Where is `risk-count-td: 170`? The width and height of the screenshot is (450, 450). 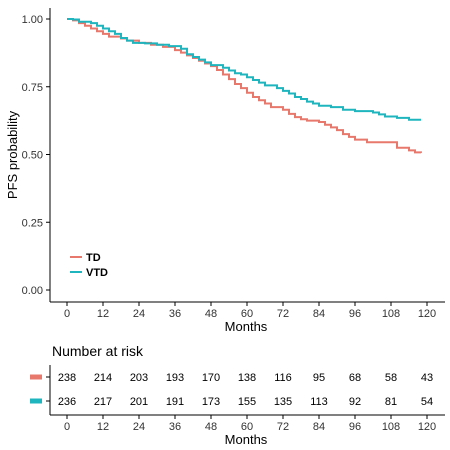
risk-count-td: 170 is located at coordinates (211, 378).